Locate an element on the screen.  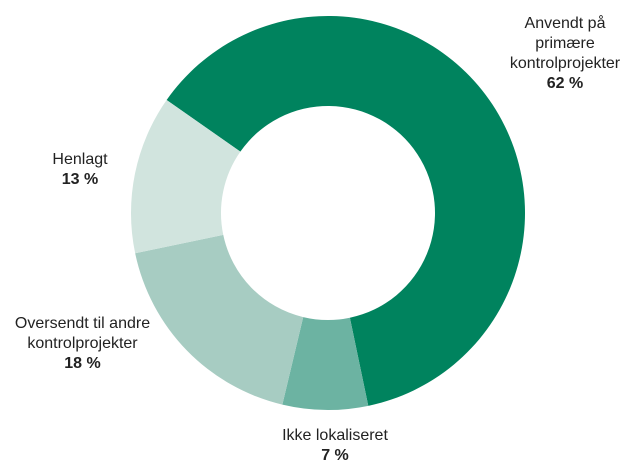
segment-label: Oversendt til andre kontrolprojekter 18 % is located at coordinates (82, 344).